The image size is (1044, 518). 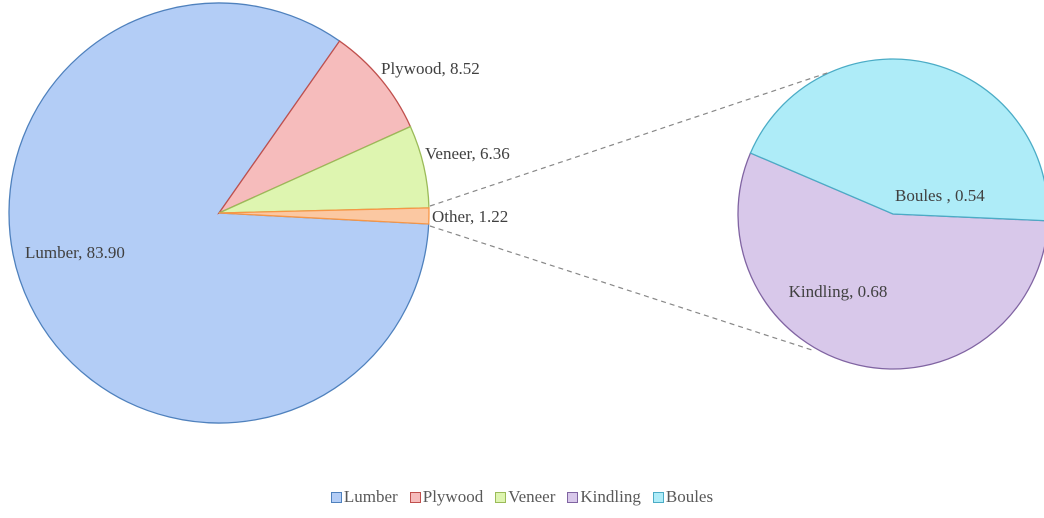 I want to click on legend-item: Kindling, so click(x=604, y=497).